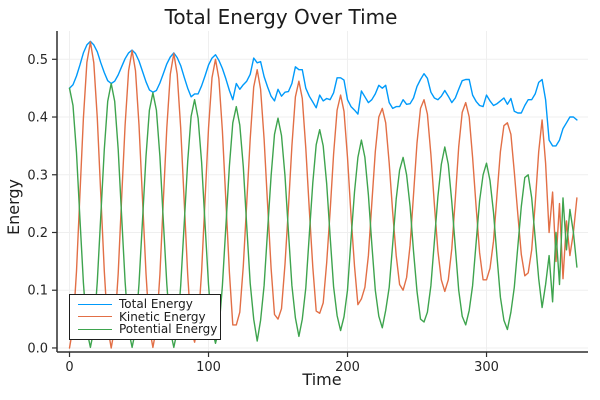 The image size is (600, 400). I want to click on legend-label: Total Energy, so click(156, 304).